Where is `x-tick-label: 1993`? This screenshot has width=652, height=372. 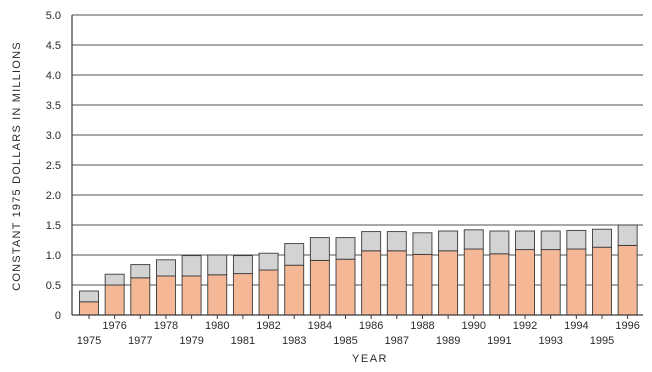
x-tick-label: 1993 is located at coordinates (550, 341).